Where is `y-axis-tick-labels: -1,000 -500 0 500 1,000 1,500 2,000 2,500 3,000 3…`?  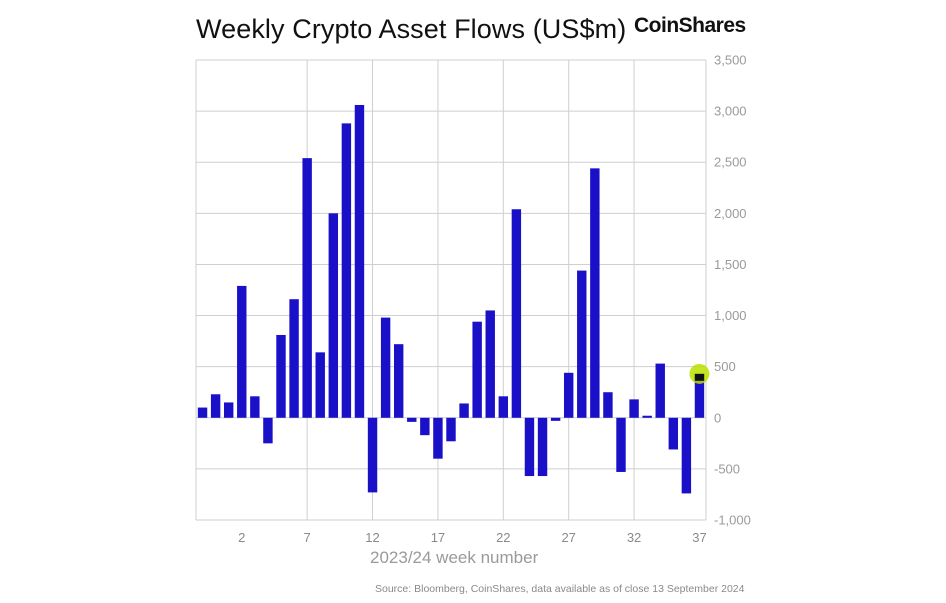
y-axis-tick-labels: -1,000 -500 0 500 1,000 1,500 2,000 2,500 3,000 3… is located at coordinates (732, 290).